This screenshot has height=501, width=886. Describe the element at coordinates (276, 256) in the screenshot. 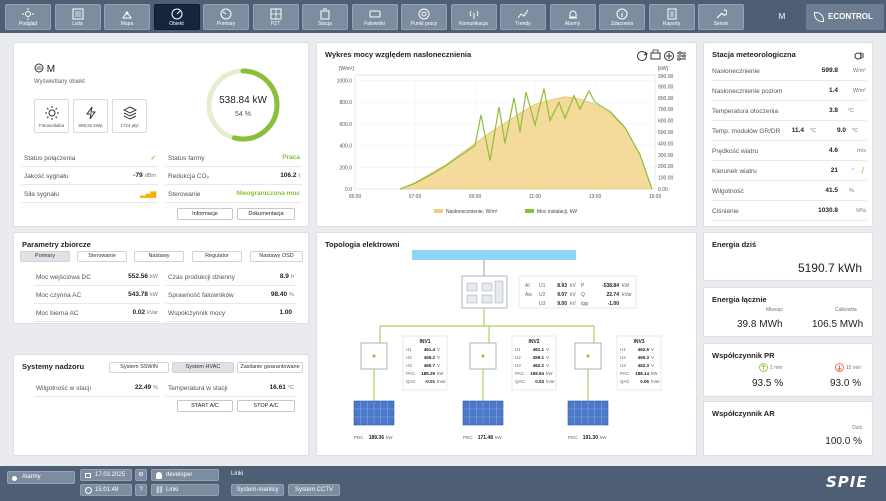

I see `tab-osd-settings: Nastawy OSD` at that location.